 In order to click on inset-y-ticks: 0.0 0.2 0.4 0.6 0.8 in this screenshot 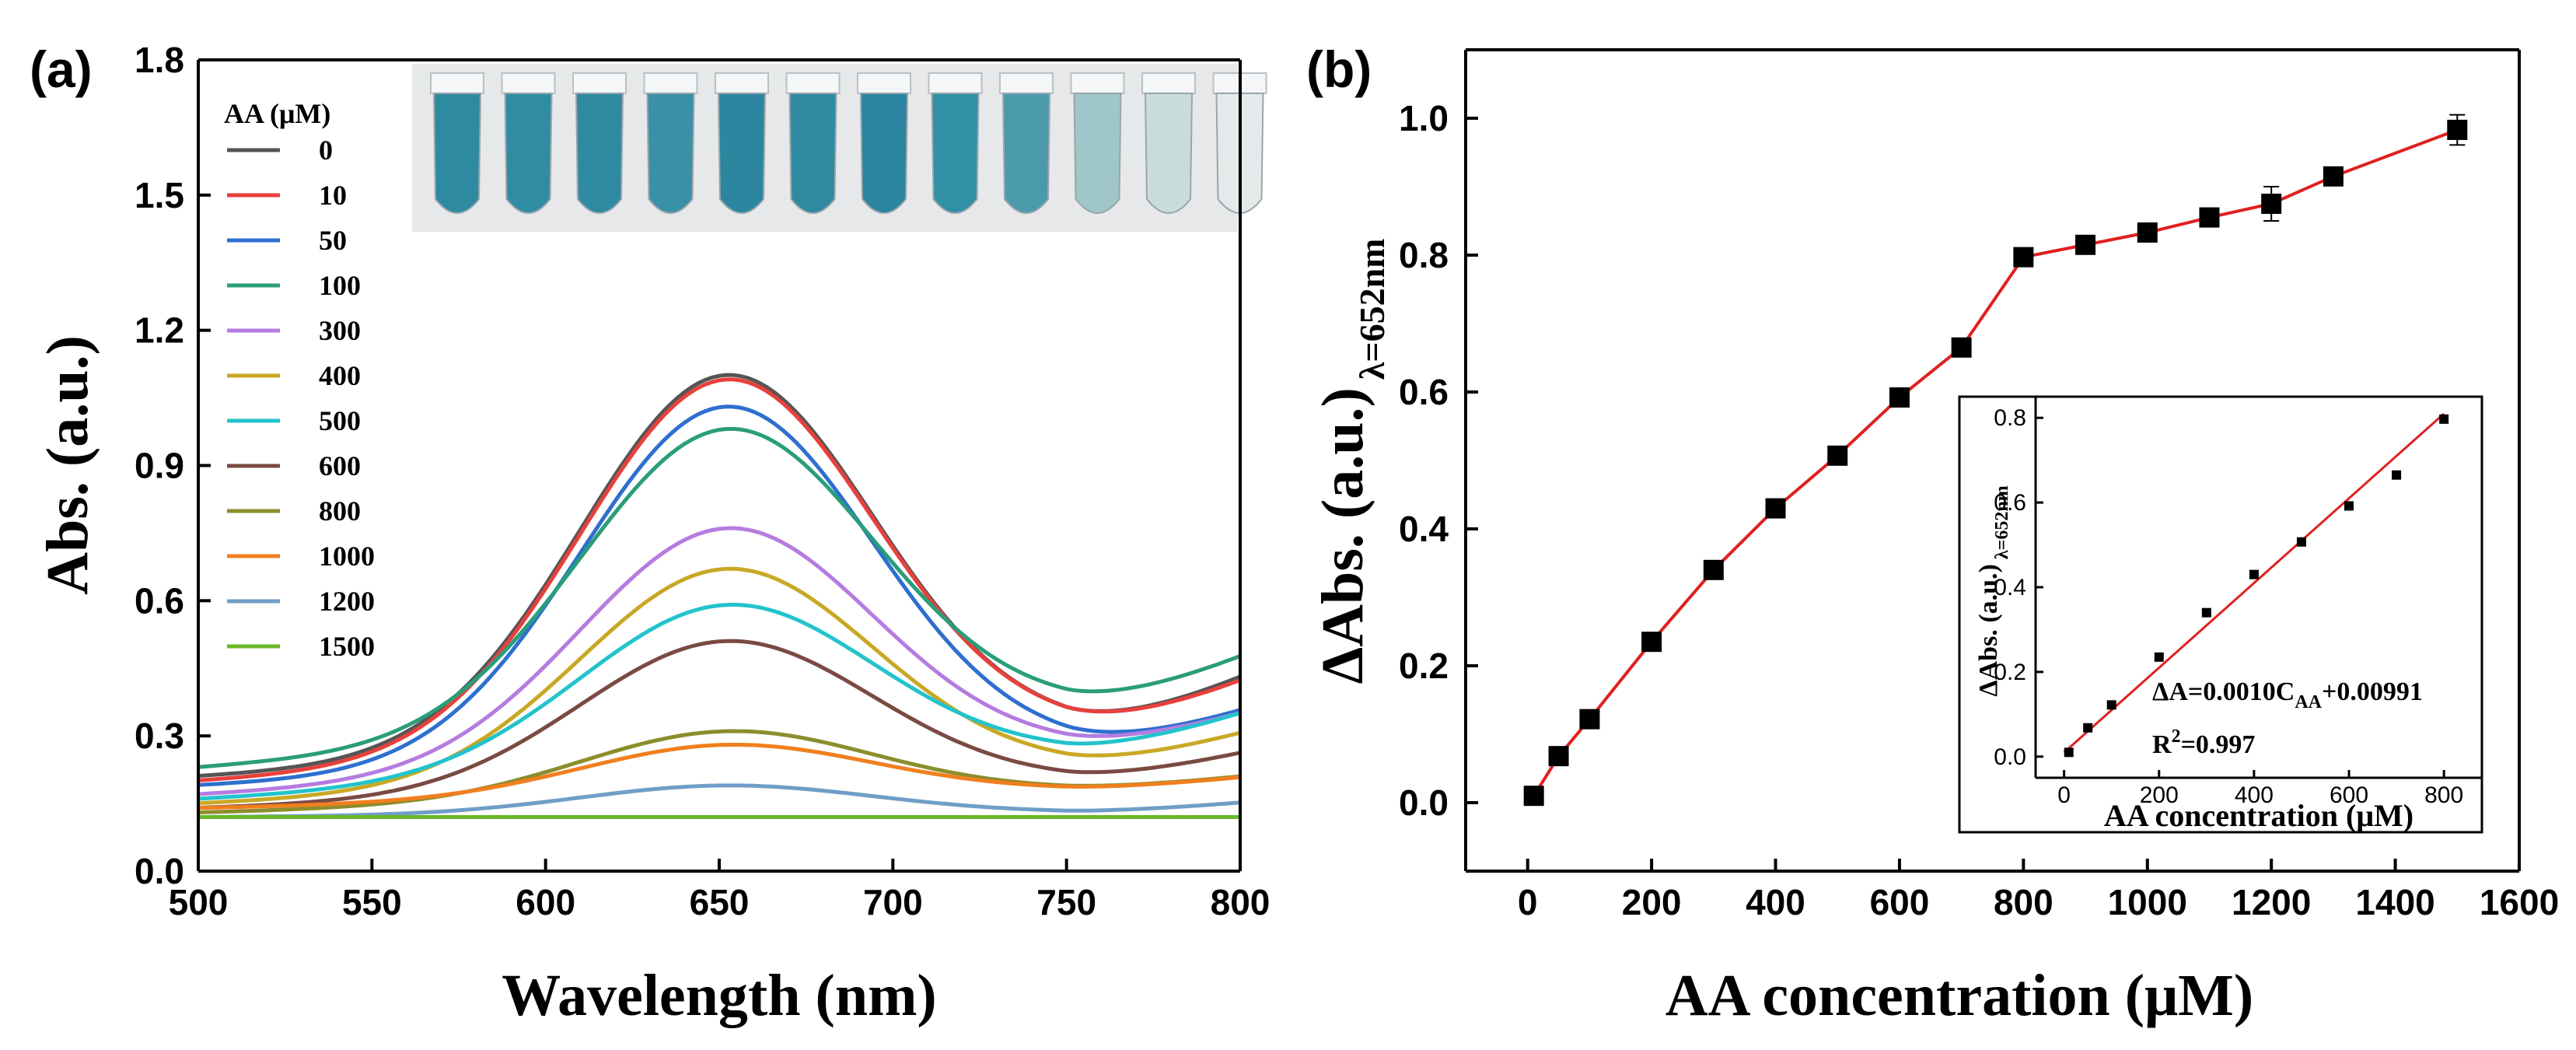, I will do `click(2018, 587)`.